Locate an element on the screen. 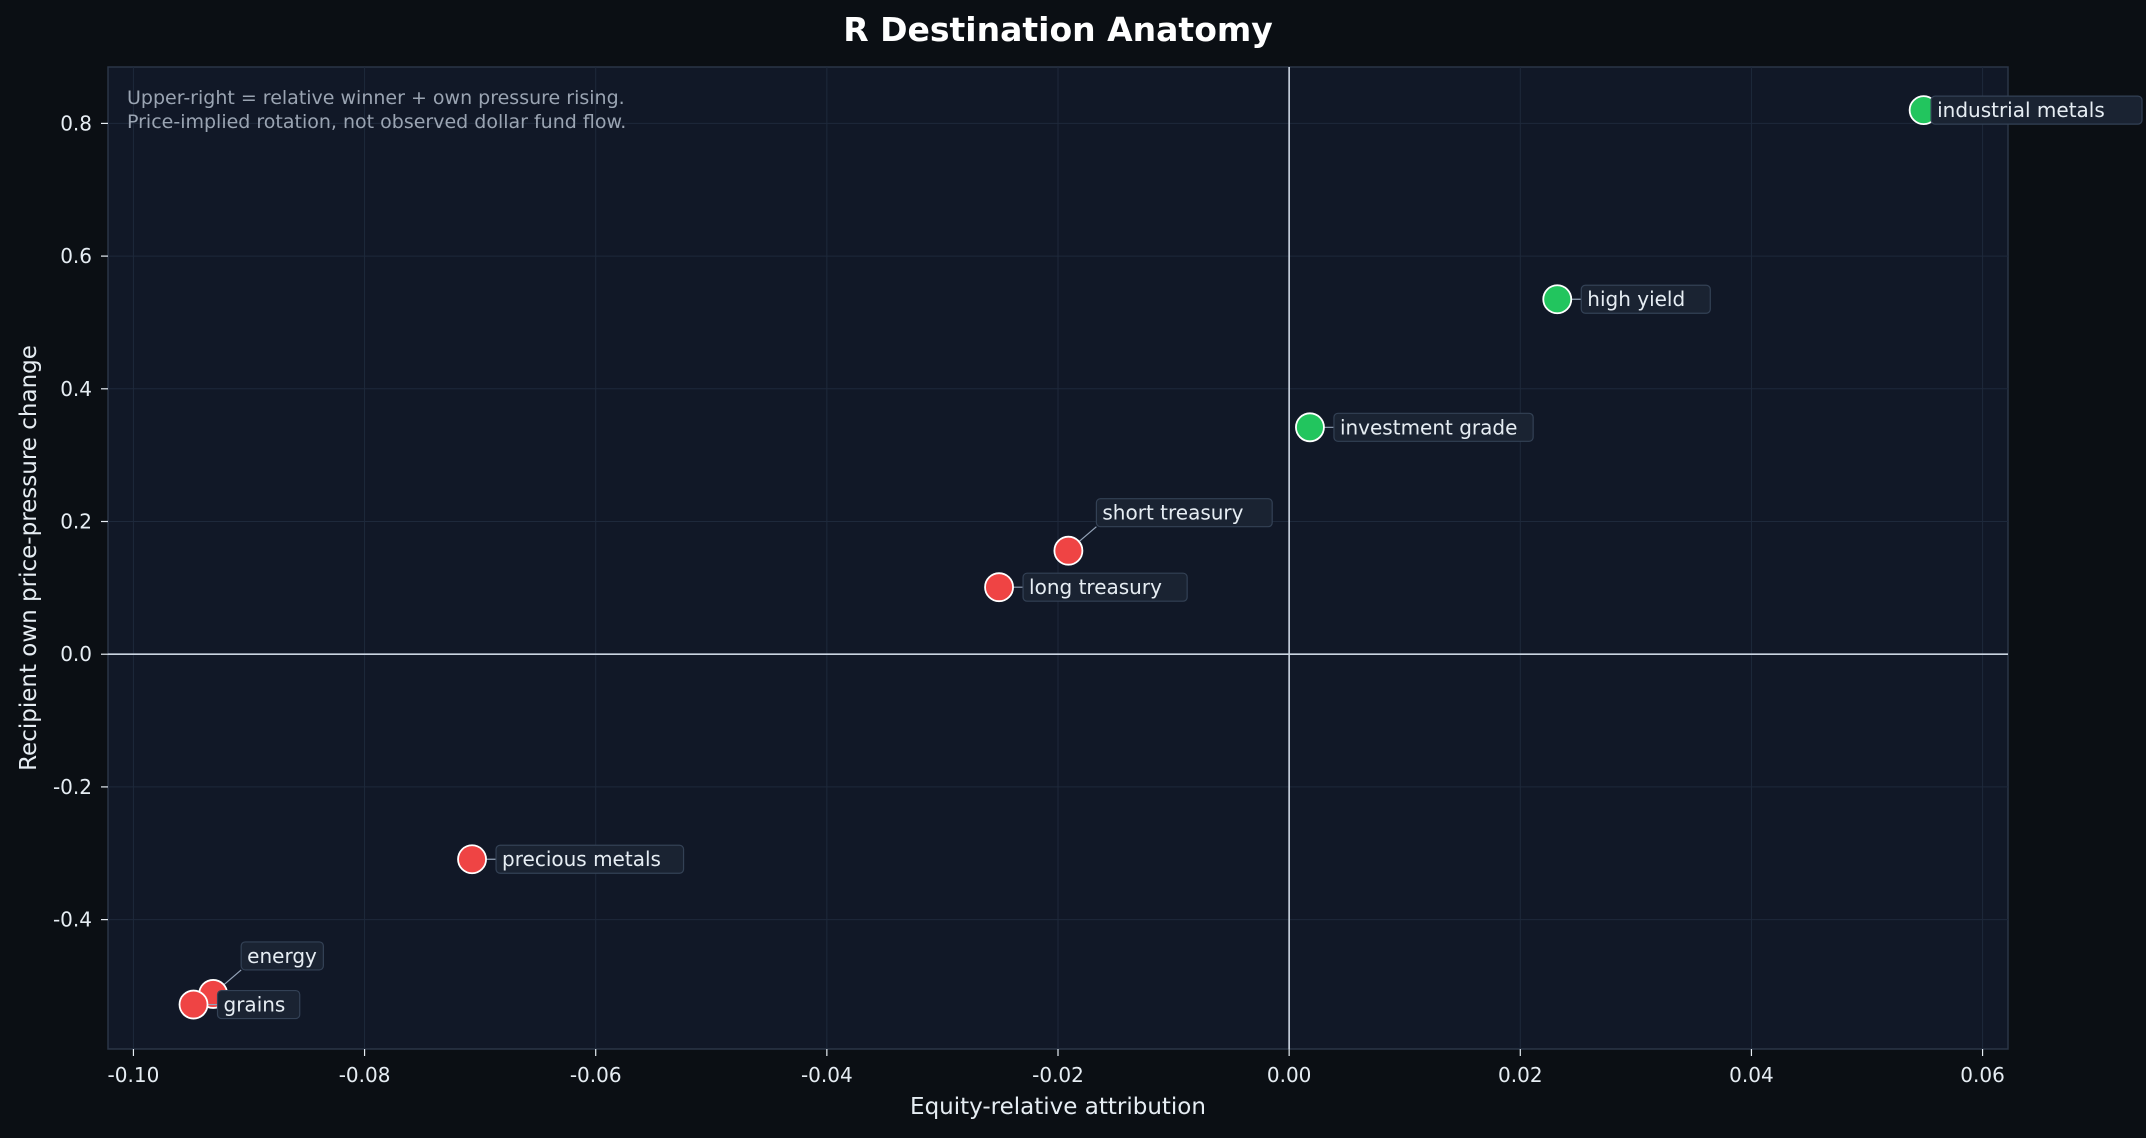  x-tick-label: 0.04 is located at coordinates (1751, 1075).